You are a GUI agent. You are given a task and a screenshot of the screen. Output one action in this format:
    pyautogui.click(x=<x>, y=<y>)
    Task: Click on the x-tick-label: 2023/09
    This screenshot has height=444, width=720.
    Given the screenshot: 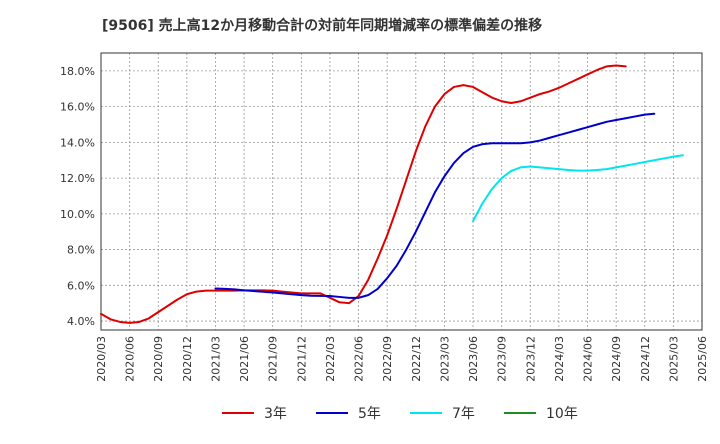 What is the action you would take?
    pyautogui.click(x=502, y=359)
    